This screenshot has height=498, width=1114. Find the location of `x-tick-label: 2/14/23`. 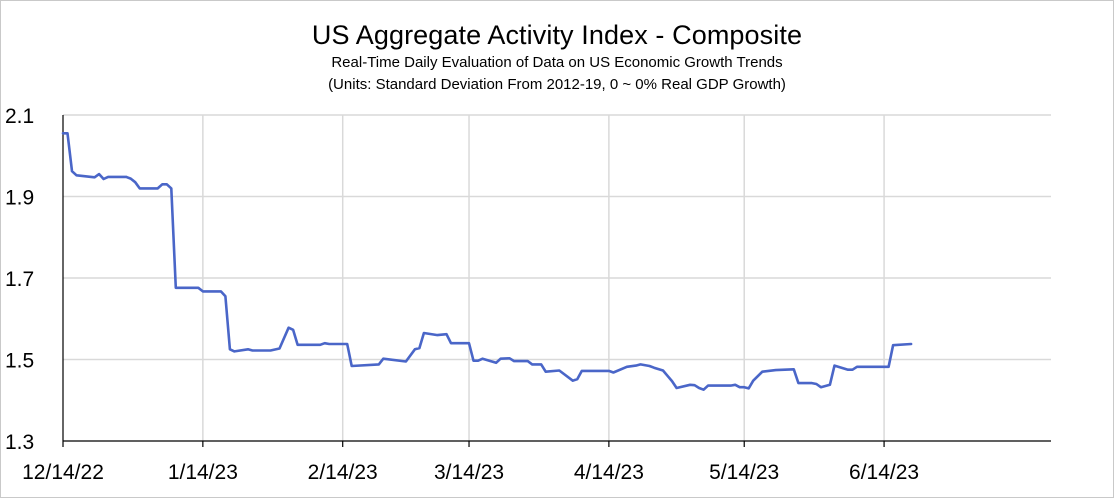

x-tick-label: 2/14/23 is located at coordinates (343, 472).